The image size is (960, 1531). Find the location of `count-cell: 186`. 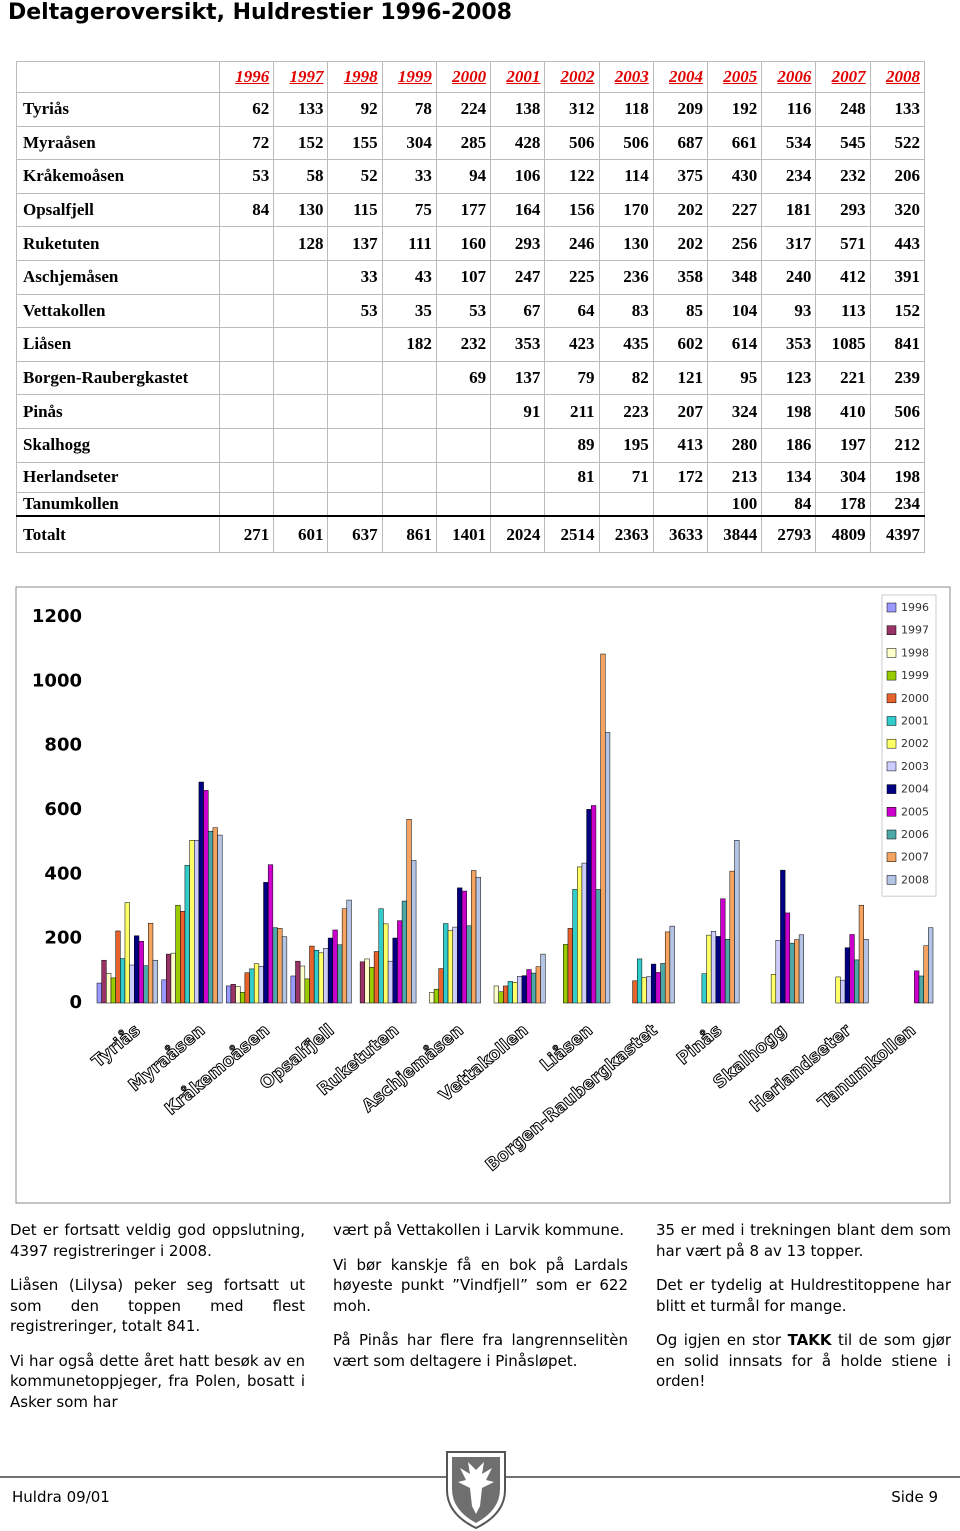

count-cell: 186 is located at coordinates (789, 445).